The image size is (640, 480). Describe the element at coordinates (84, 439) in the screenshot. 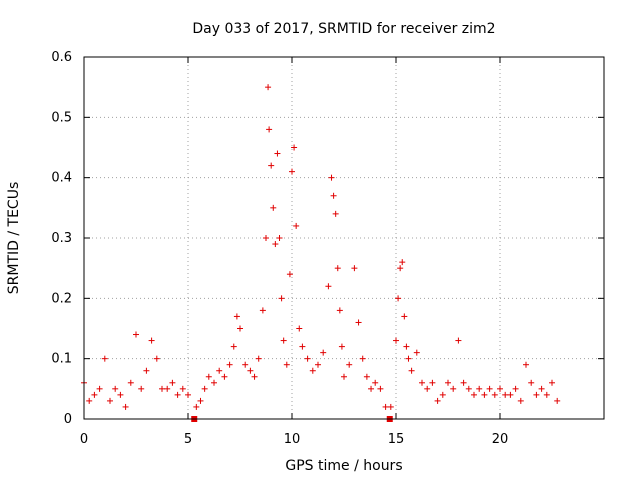

I see `x-tick-label: 0` at that location.